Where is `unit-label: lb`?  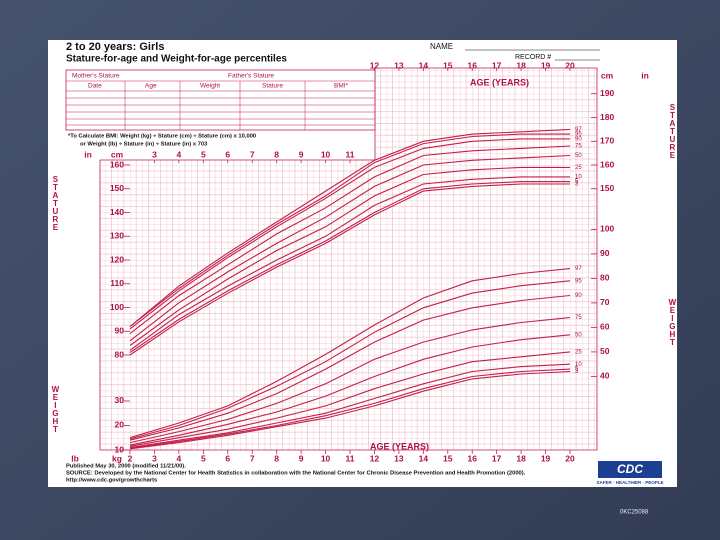 unit-label: lb is located at coordinates (75, 458).